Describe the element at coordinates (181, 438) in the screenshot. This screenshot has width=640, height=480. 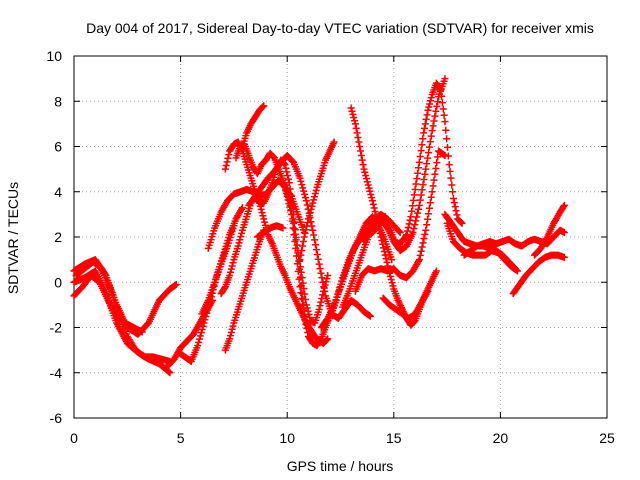
I see `x-tick-label: 5` at that location.